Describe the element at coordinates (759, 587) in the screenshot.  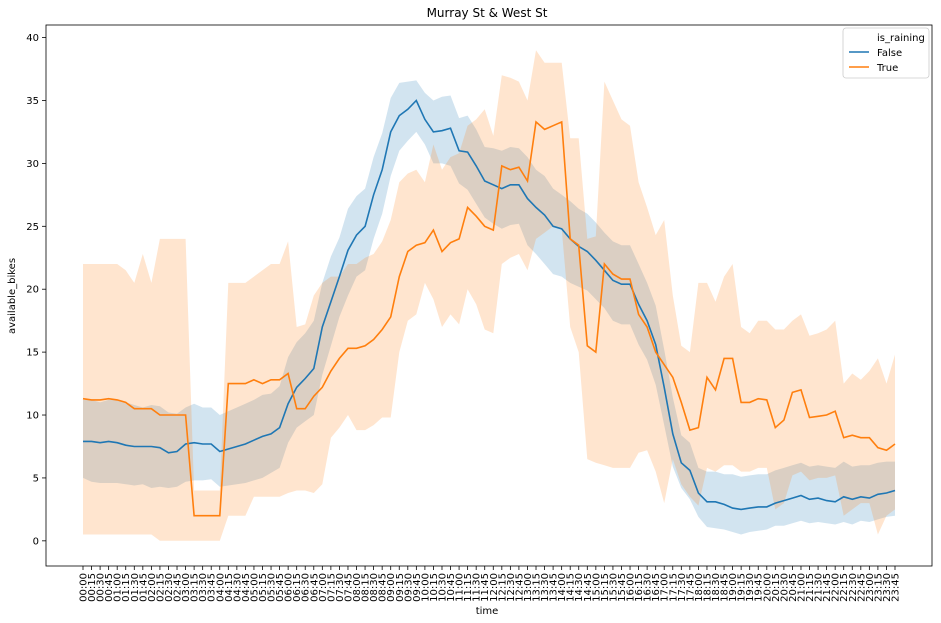
I see `x-tick-label: 19:45` at that location.